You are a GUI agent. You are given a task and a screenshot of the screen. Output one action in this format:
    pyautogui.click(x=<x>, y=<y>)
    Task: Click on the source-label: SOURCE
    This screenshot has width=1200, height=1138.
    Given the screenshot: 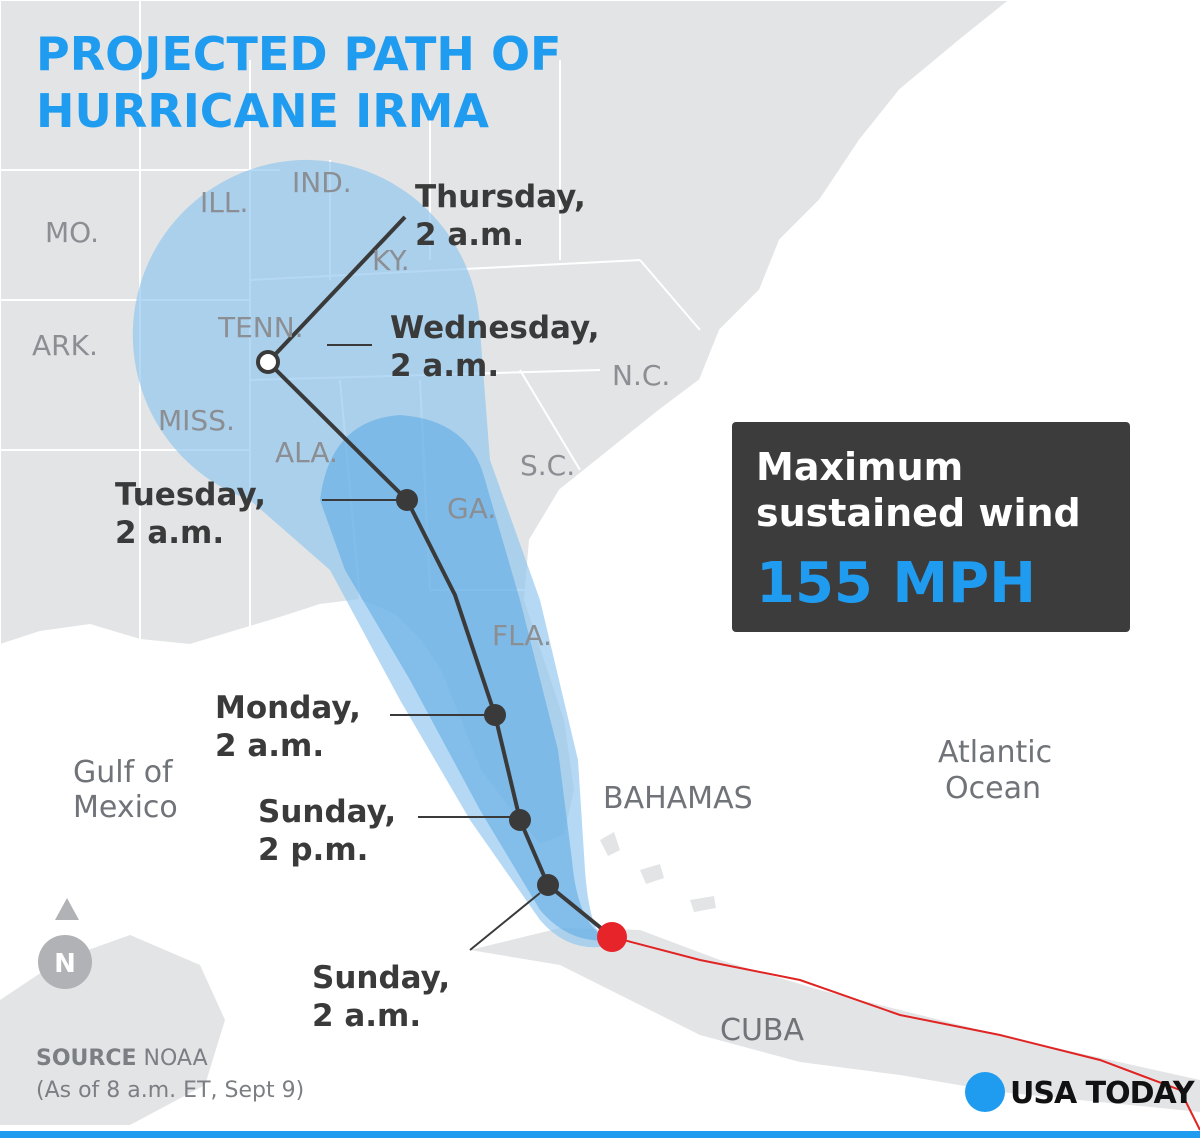 What is the action you would take?
    pyautogui.click(x=86, y=1058)
    